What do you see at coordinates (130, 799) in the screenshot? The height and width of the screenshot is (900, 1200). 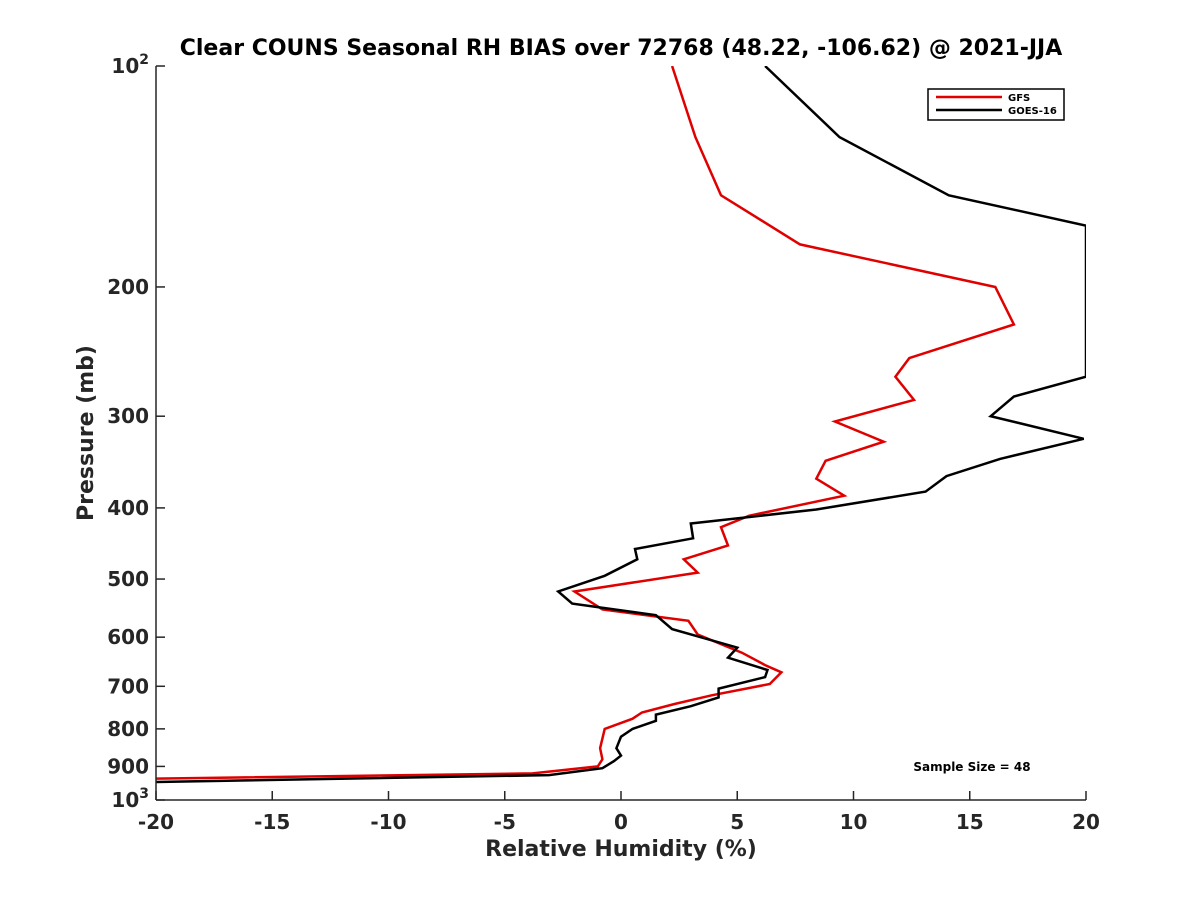 I see `y-tick-label: 10³` at bounding box center [130, 799].